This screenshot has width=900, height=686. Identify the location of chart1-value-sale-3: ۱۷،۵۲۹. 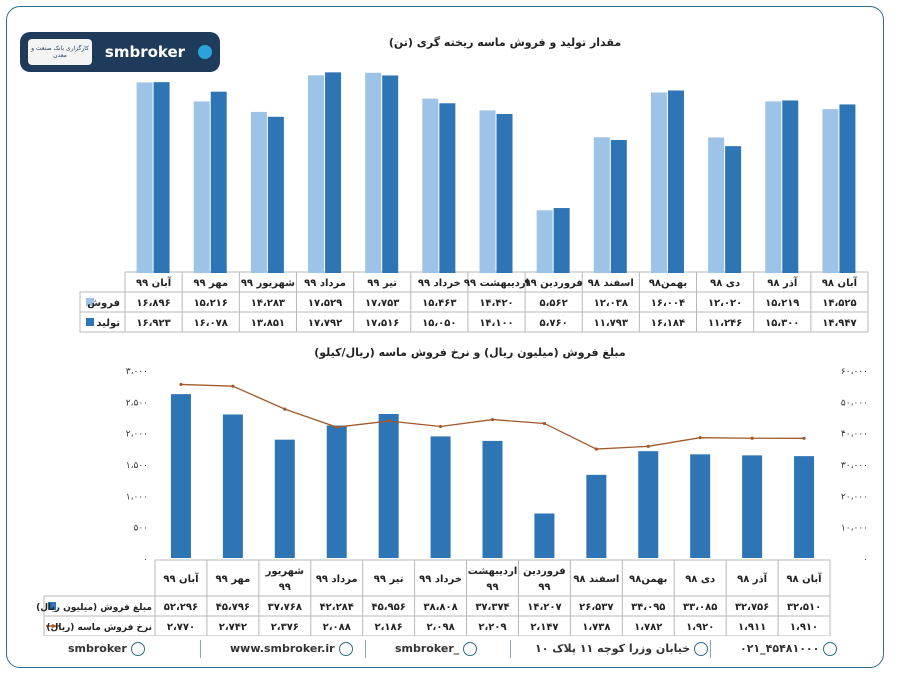
(325, 303).